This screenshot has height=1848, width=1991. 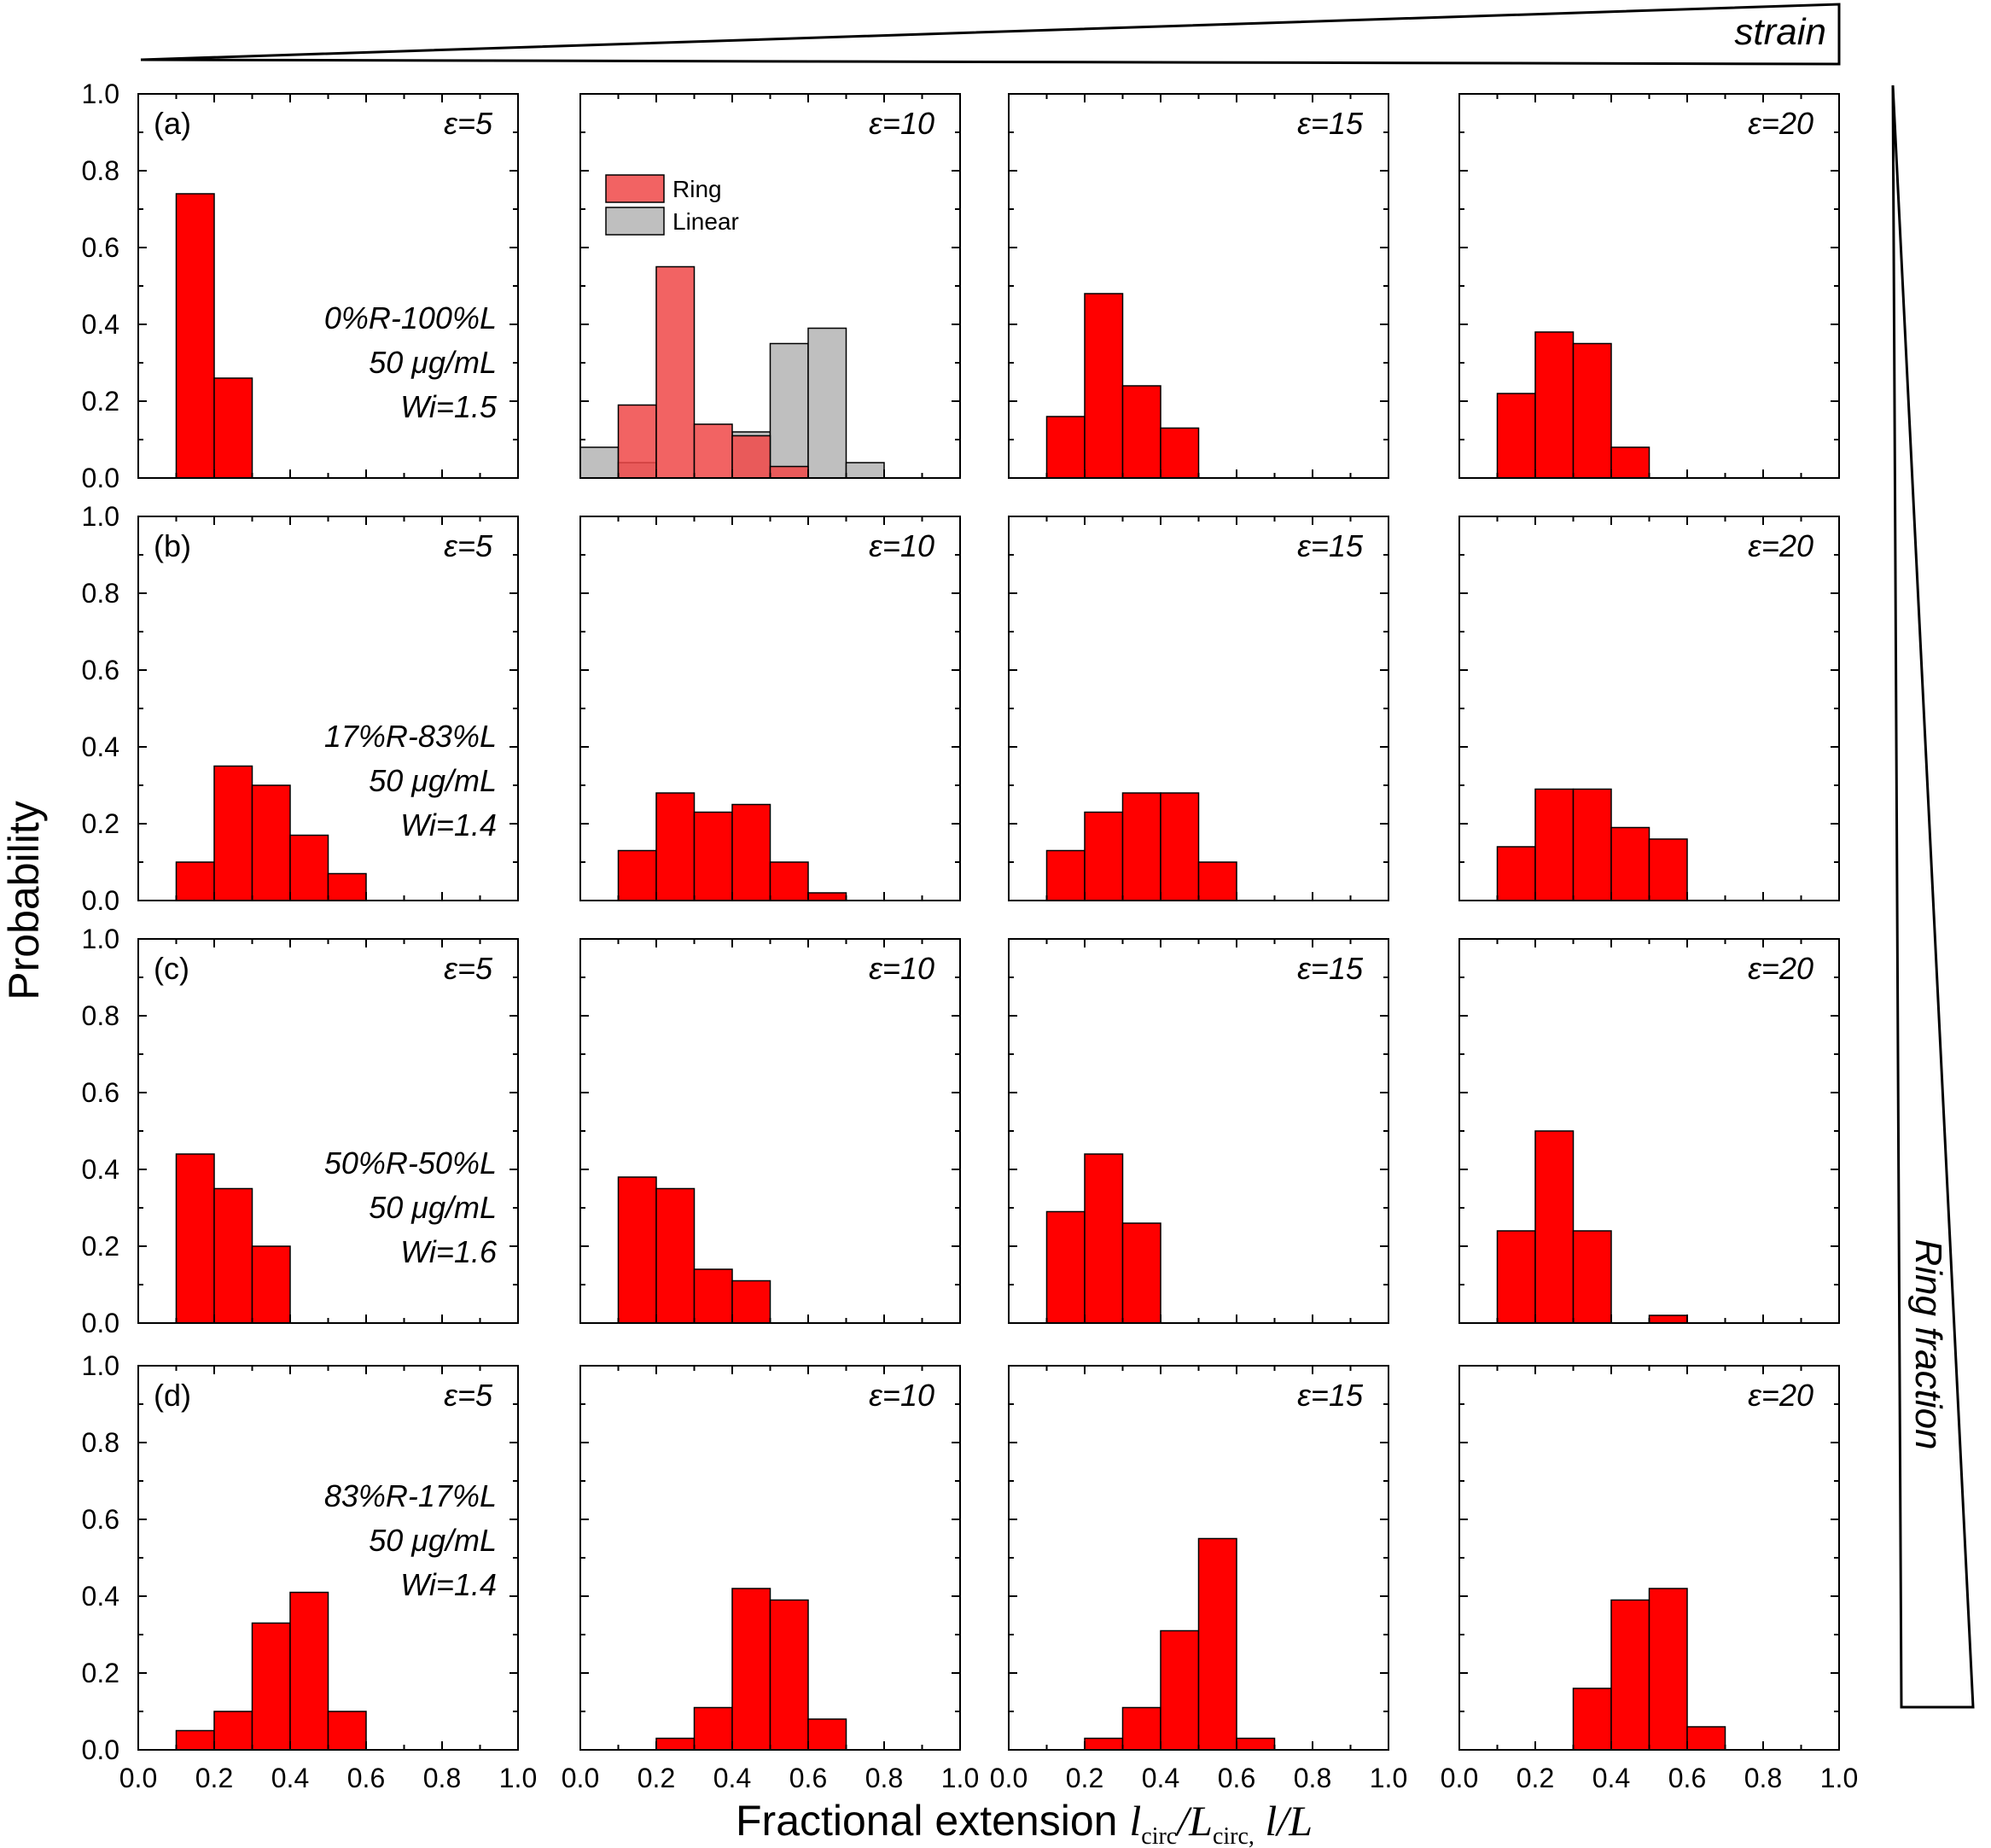 I want to click on x-tick-label: 0.6, so click(x=366, y=1778).